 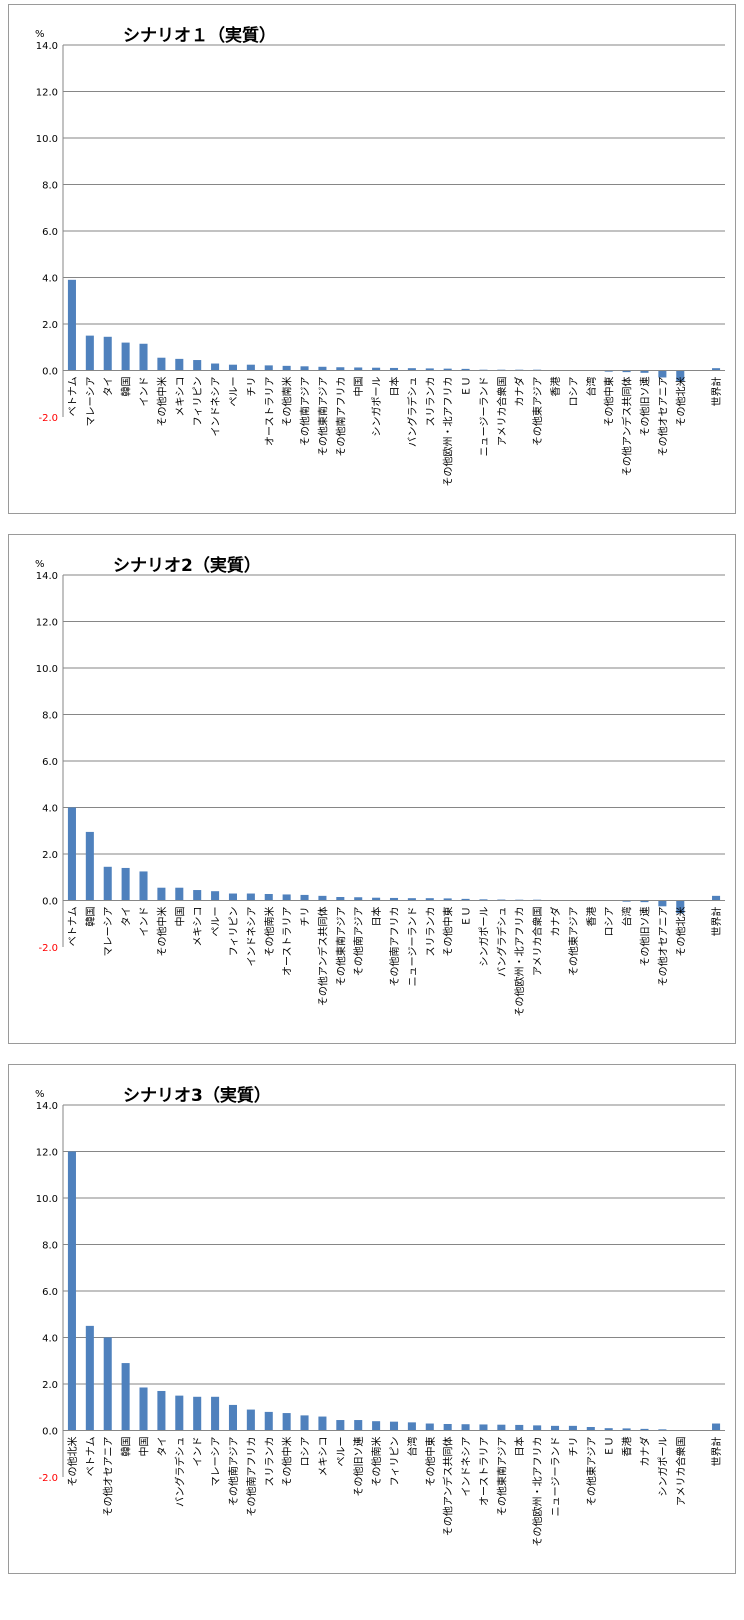 What do you see at coordinates (73, 397) in the screenshot?
I see `x-tick-label: ベトナム` at bounding box center [73, 397].